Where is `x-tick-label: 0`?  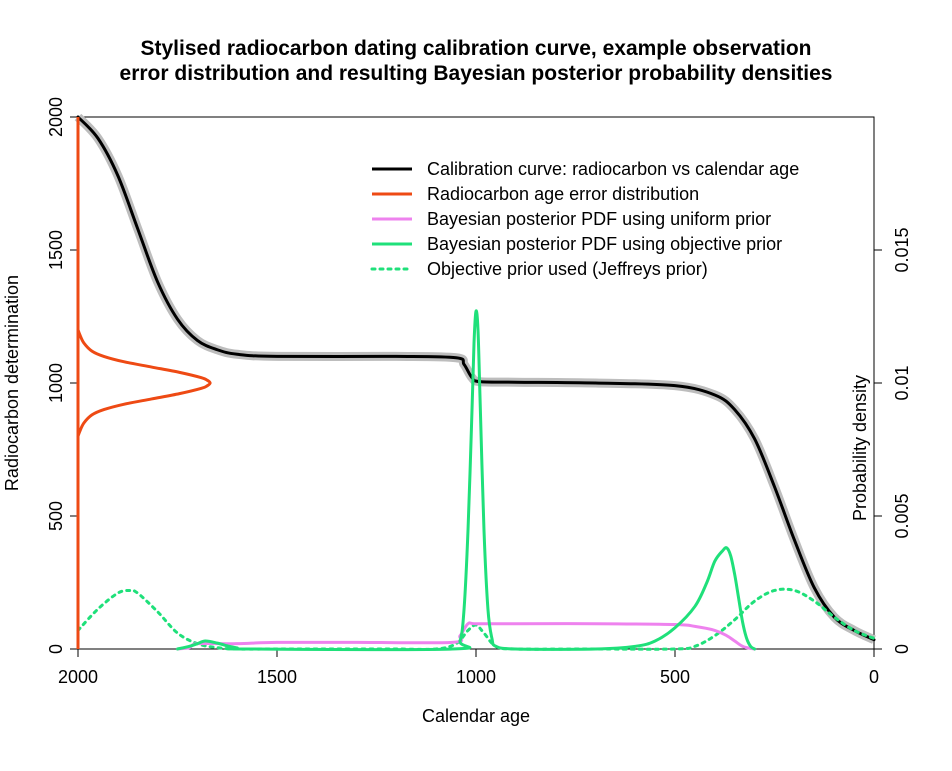
x-tick-label: 0 is located at coordinates (874, 677).